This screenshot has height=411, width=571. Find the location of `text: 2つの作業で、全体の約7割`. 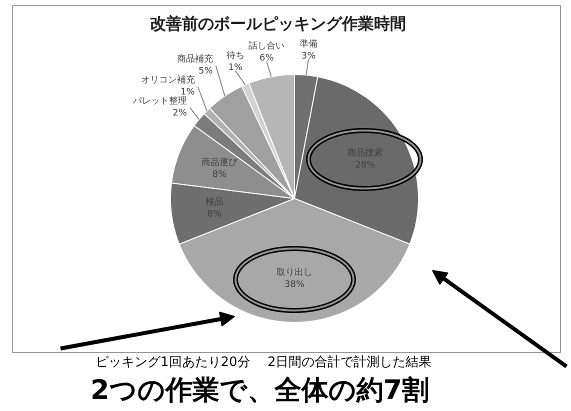

text: 2つの作業で、全体の約7割 is located at coordinates (260, 390).